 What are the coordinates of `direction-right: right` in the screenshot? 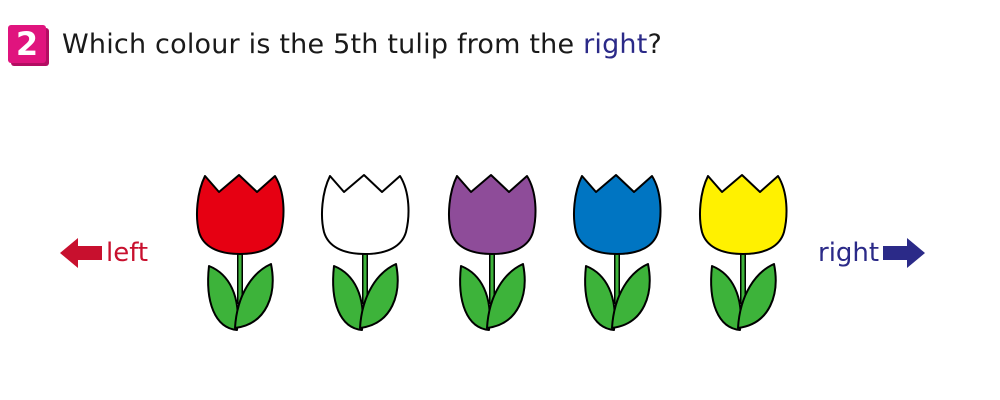 It's located at (872, 253).